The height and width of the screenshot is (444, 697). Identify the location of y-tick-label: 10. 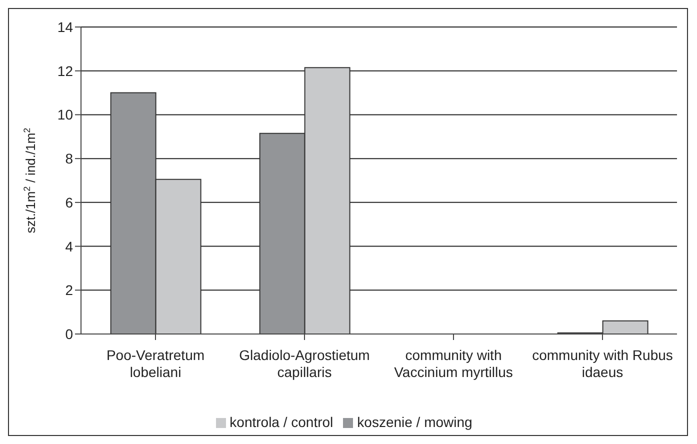
(65, 114).